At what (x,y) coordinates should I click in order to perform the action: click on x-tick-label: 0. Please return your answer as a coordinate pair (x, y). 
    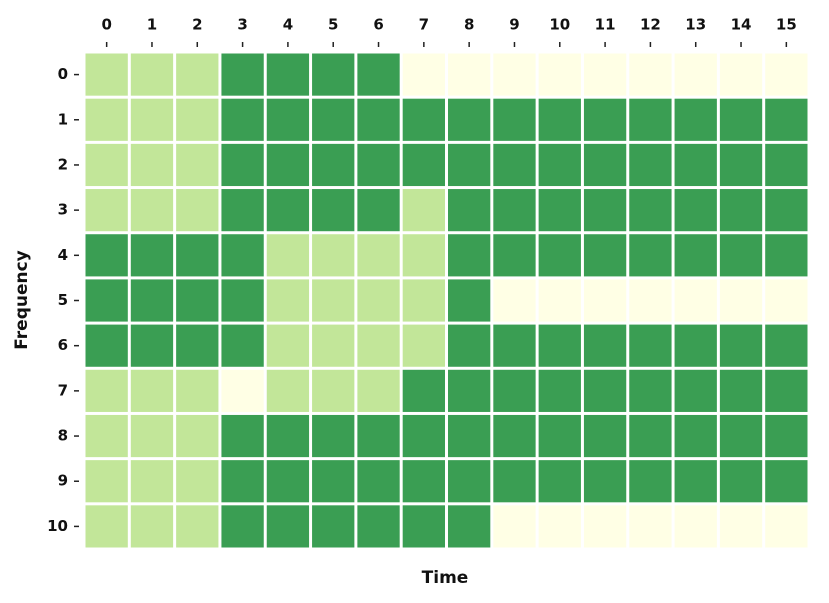
    Looking at the image, I should click on (106, 25).